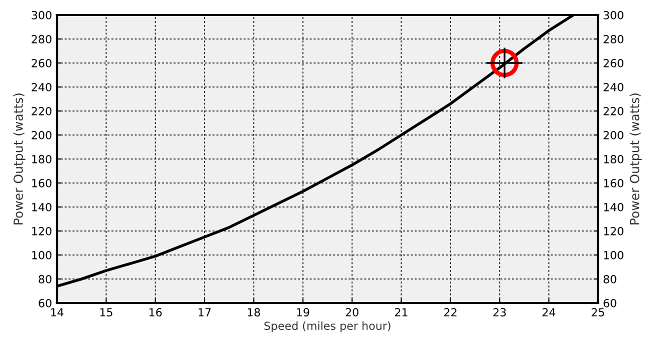  I want to click on y2-tick-label: 240, so click(614, 87).